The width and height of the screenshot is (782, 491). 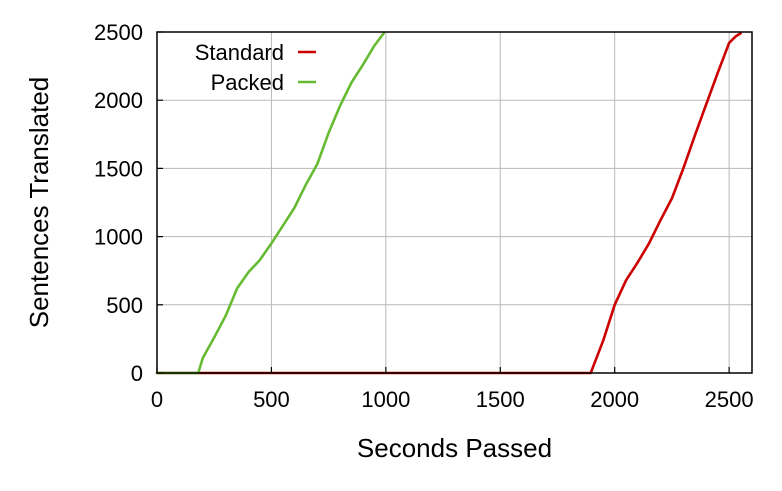 I want to click on x-tick-label: 1500, so click(x=500, y=399).